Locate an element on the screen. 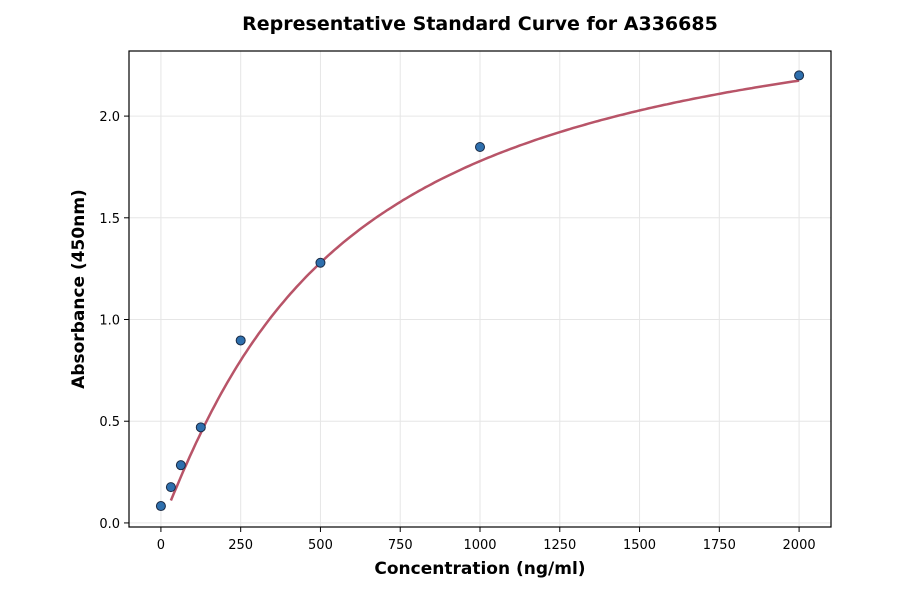 The height and width of the screenshot is (594, 900). y-axis-label: Absorbance (450nm) is located at coordinates (79, 289).